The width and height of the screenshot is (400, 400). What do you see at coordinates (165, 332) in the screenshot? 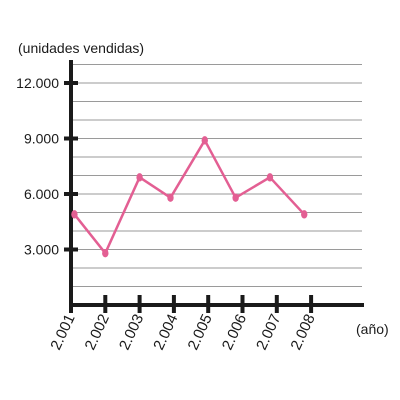
I see `x-tick-label: 2.004` at bounding box center [165, 332].